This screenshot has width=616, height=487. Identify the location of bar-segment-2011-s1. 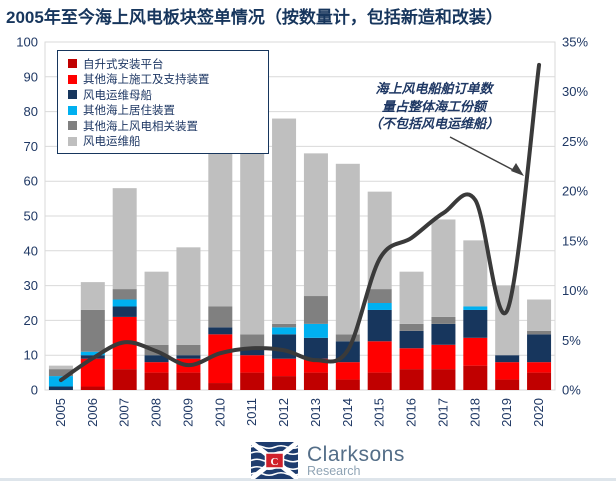
(252, 364).